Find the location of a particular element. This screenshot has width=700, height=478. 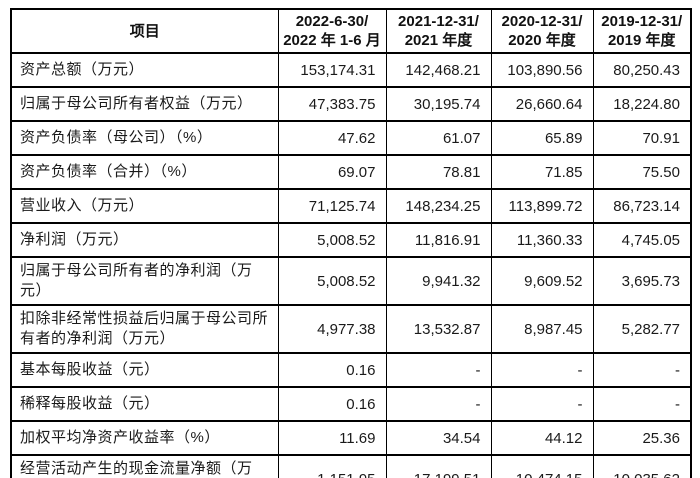

value-2019: 70.91 is located at coordinates (642, 138).